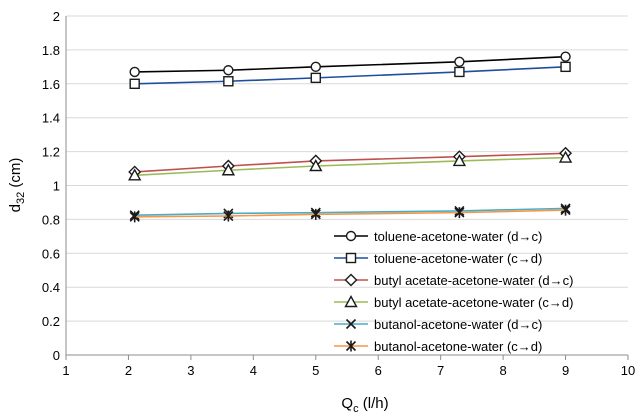 This screenshot has width=636, height=417. Describe the element at coordinates (56, 186) in the screenshot. I see `y-tick-label: 1` at that location.